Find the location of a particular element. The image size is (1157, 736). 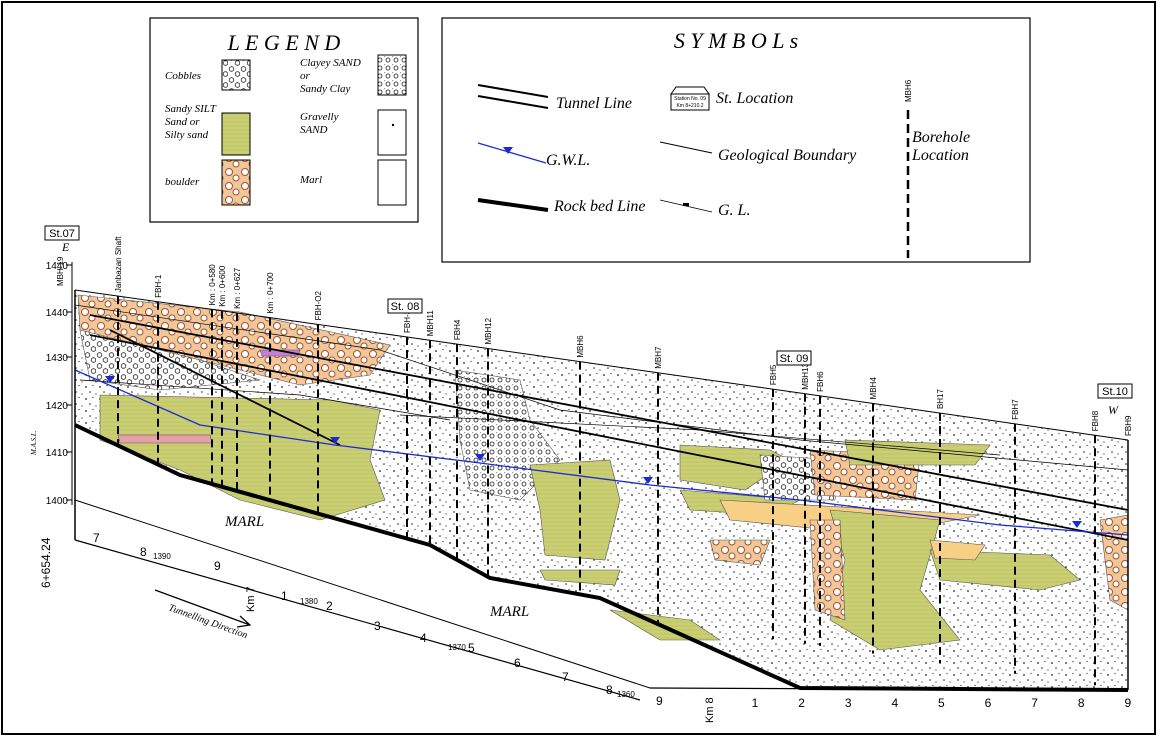

borehole-label: Km : 0+580 is located at coordinates (212, 285).